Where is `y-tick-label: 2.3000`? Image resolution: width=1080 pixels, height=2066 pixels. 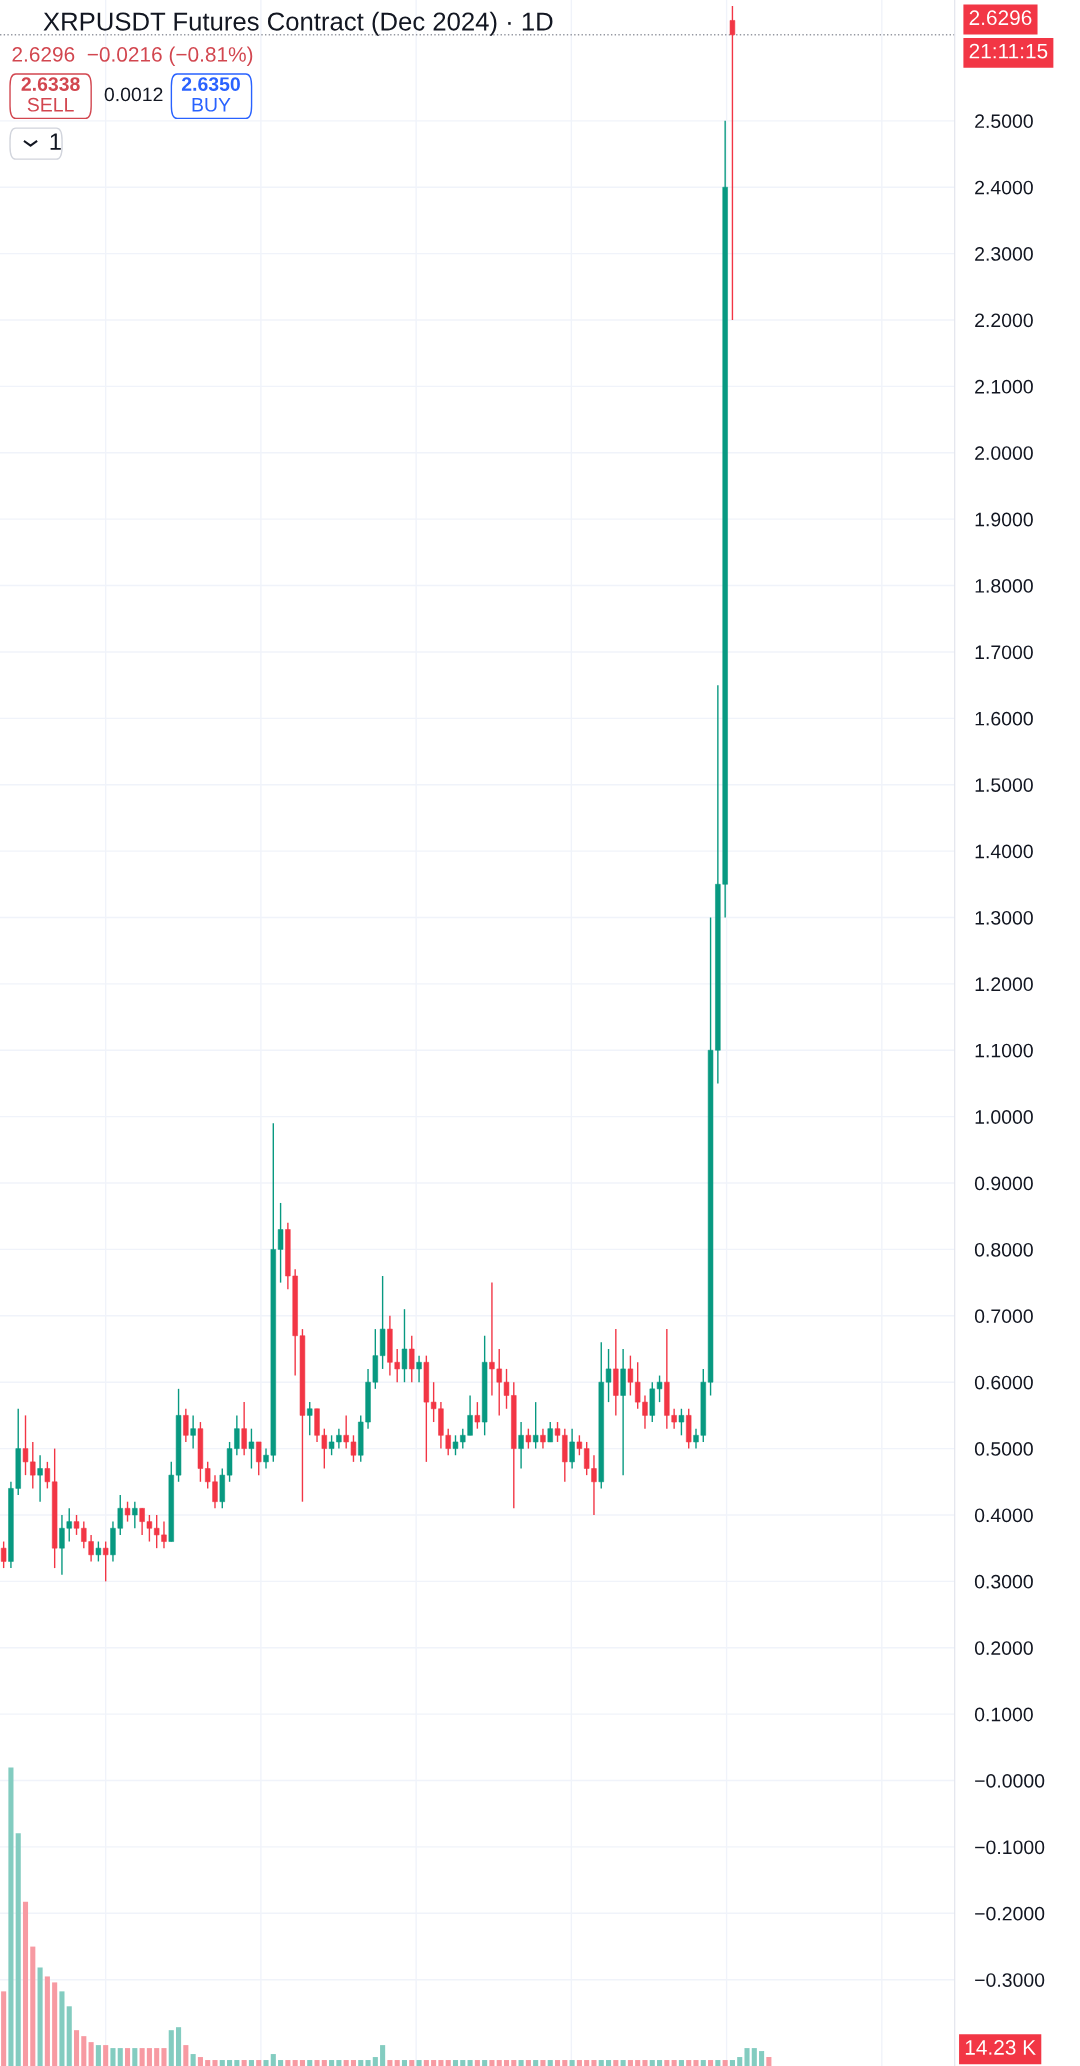
y-tick-label: 2.3000 is located at coordinates (1004, 254).